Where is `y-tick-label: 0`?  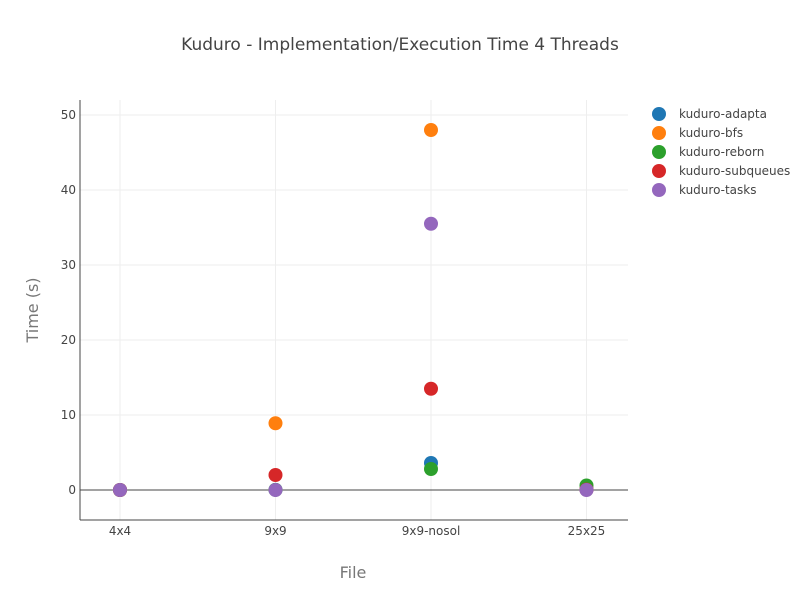
y-tick-label: 0 is located at coordinates (72, 490).